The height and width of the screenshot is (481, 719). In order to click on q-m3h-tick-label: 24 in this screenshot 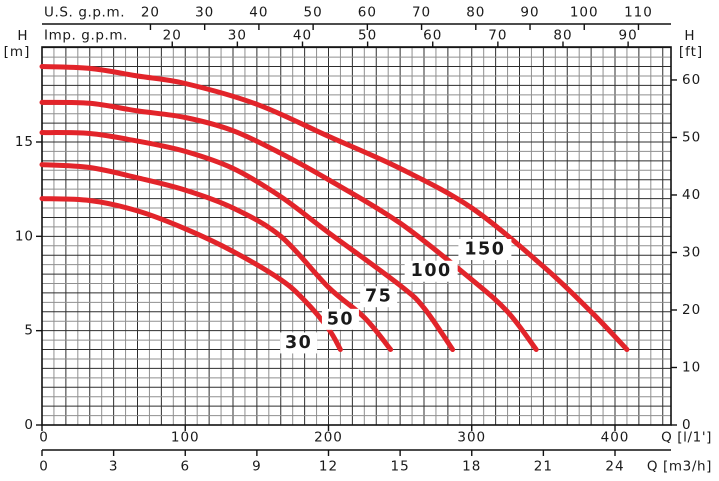, I will do `click(614, 467)`.